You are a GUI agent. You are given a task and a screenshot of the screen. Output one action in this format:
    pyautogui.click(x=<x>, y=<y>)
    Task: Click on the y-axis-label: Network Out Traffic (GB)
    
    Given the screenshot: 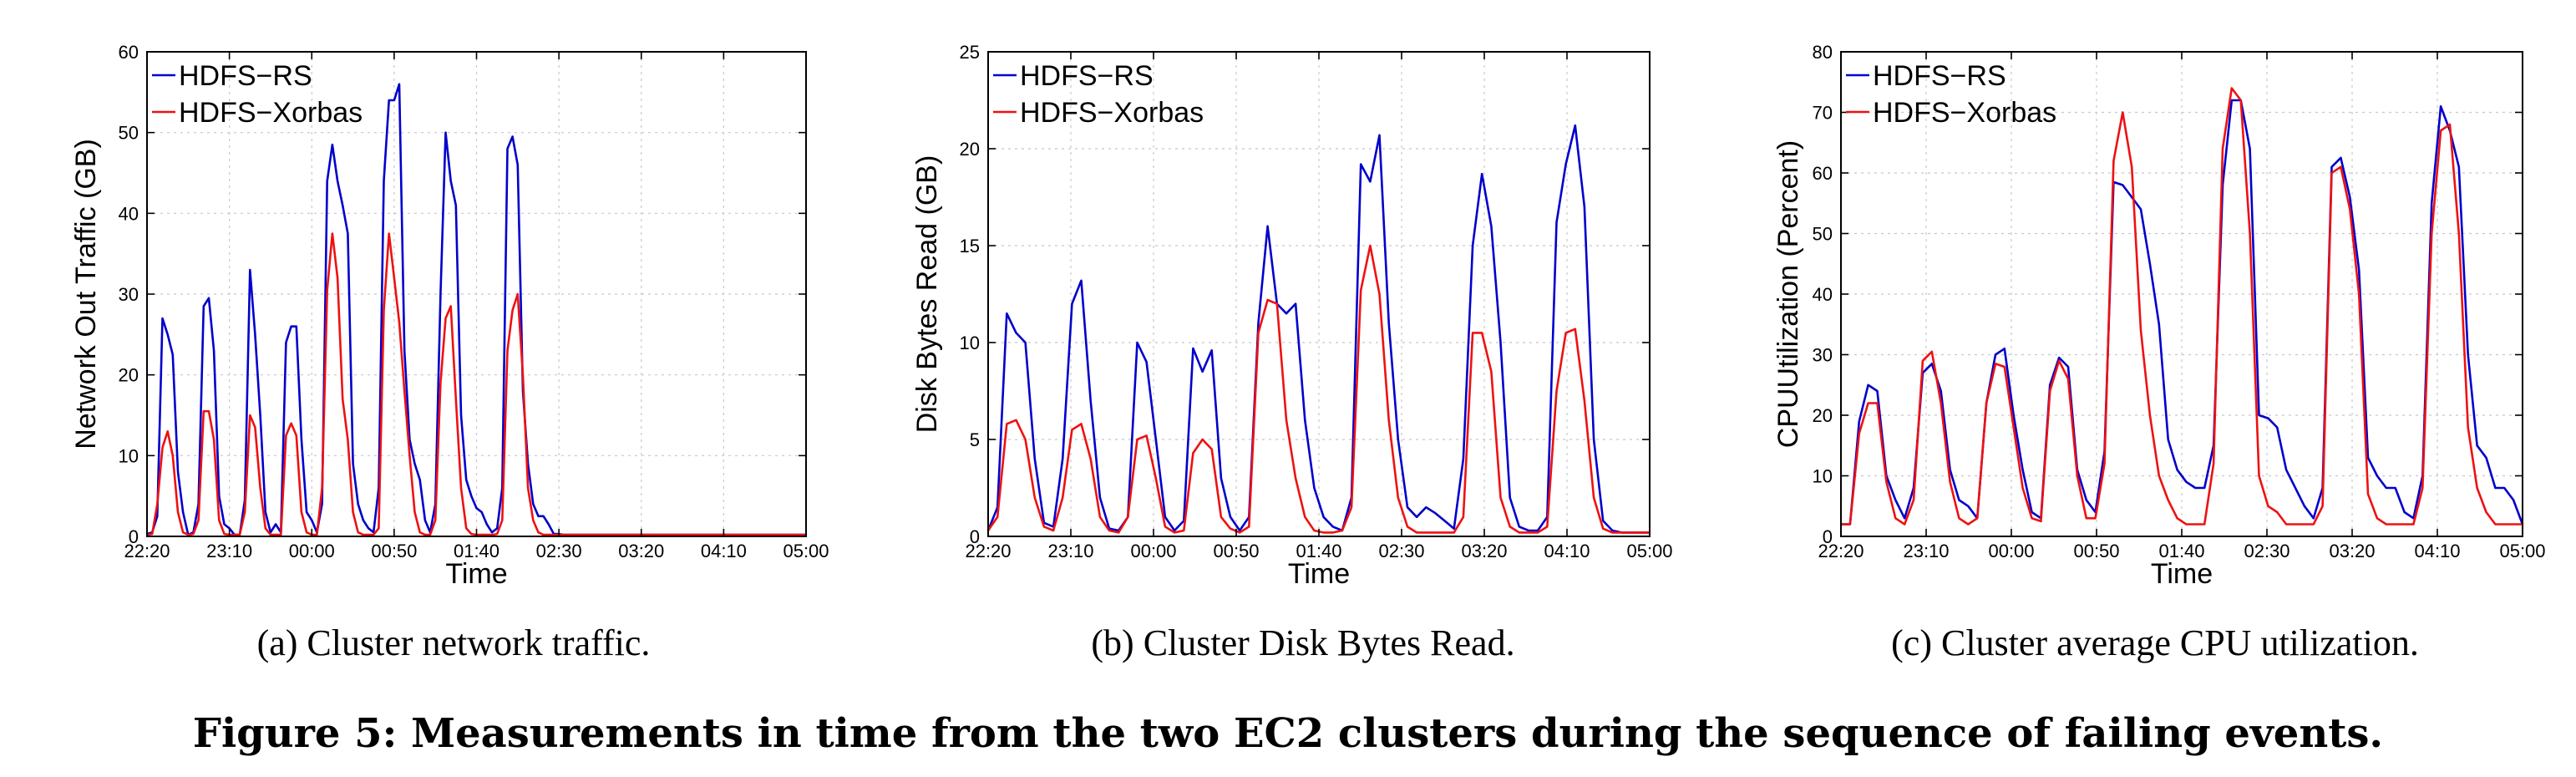 What is the action you would take?
    pyautogui.click(x=86, y=294)
    